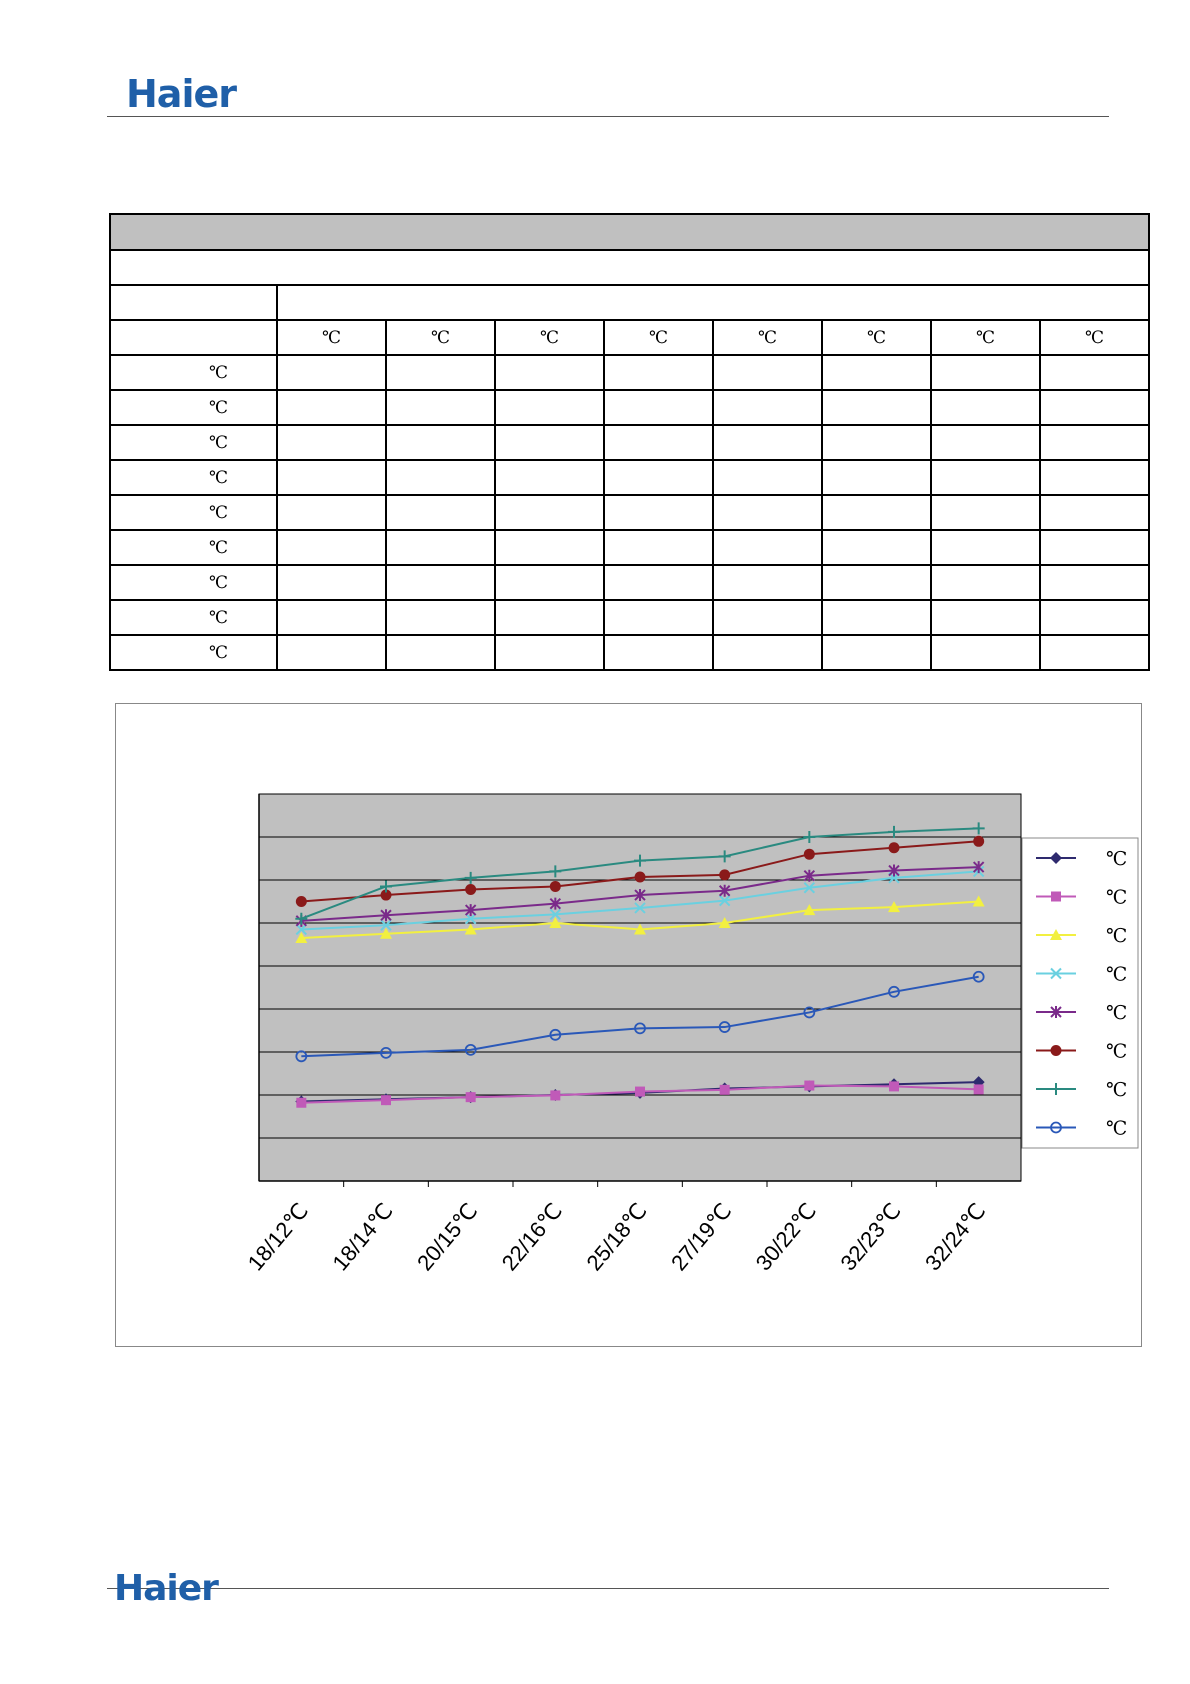  I want to click on table-header-row: ℃ ℃ ℃ ℃ ℃ ℃ ℃ ℃, so click(630, 337).